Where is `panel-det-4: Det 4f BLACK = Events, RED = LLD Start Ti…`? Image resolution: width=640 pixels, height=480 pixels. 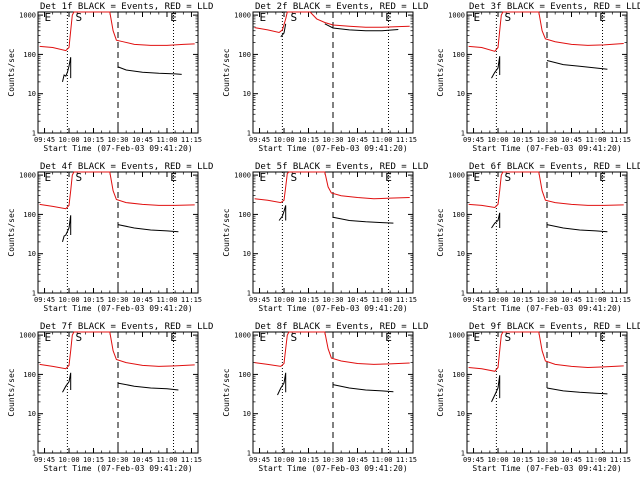 panel-det-4: Det 4f BLACK = Events, RED = LLD Start Ti… is located at coordinates (110, 237).